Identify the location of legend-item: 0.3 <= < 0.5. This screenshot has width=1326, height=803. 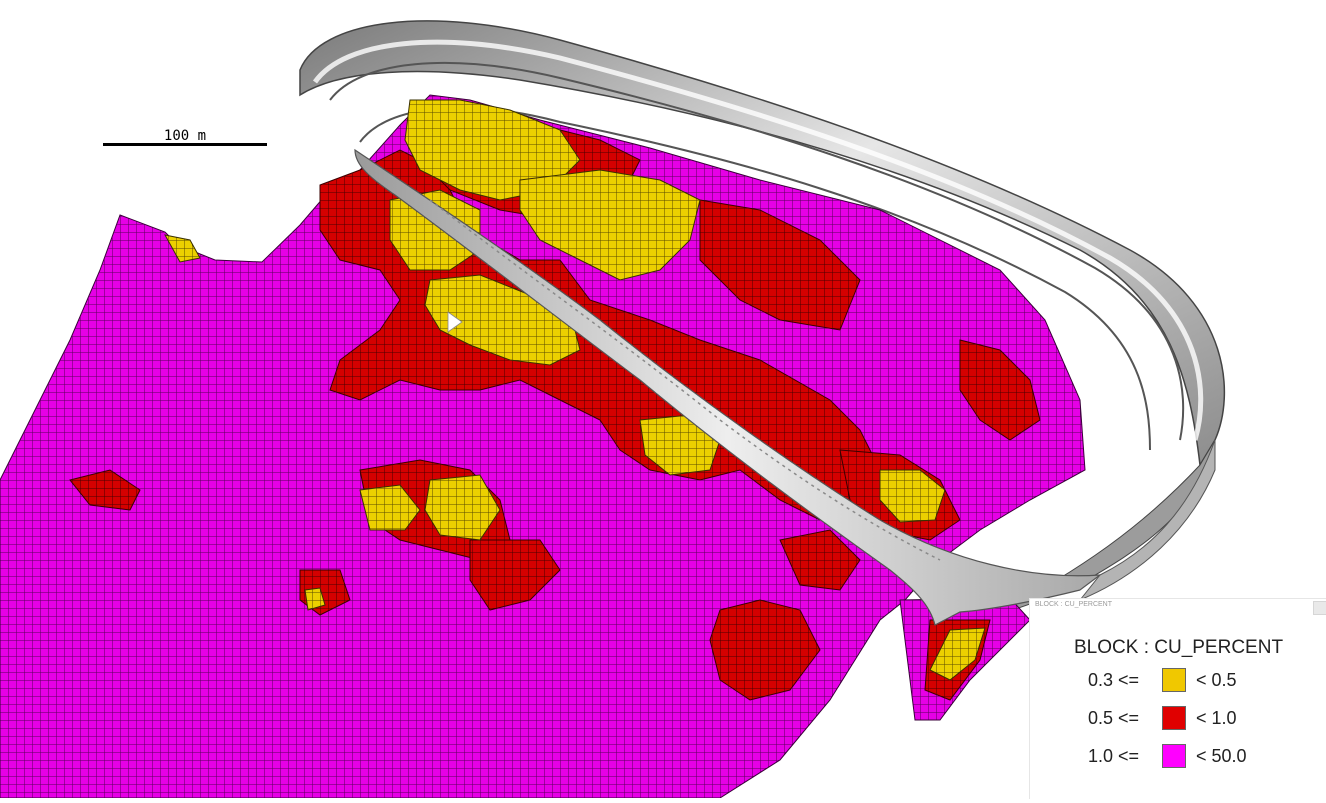
(1162, 680).